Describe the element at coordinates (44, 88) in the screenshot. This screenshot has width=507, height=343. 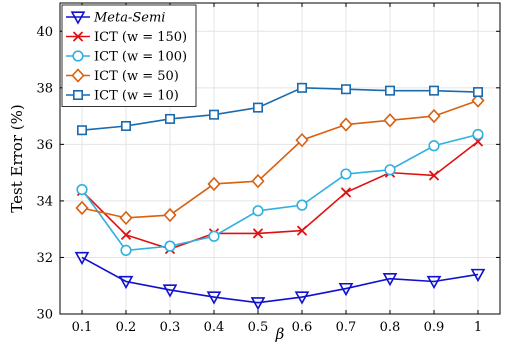
I see `y-tick-label: 38` at that location.